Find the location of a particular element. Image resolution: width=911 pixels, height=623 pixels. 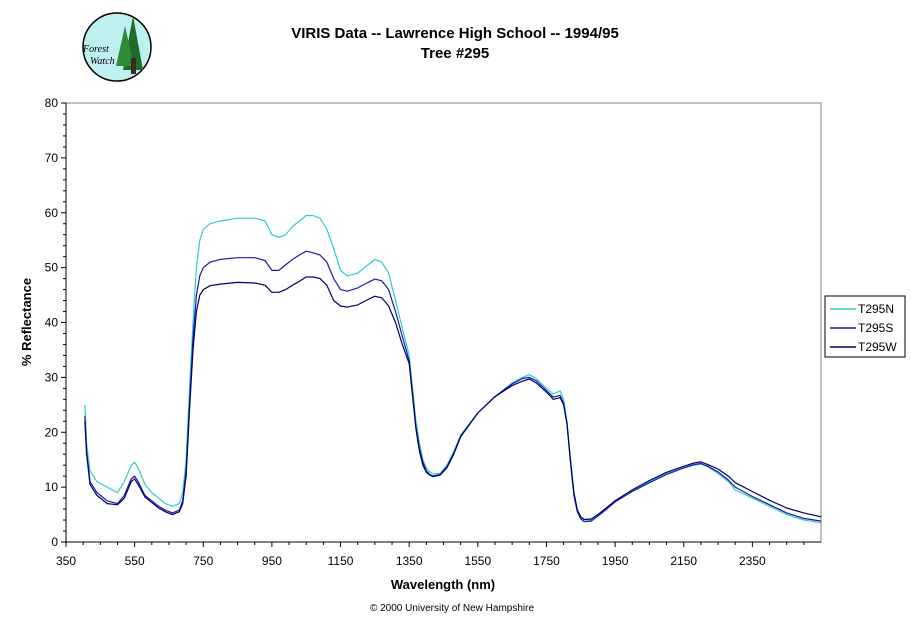

y-tick-label: 20 is located at coordinates (52, 432).